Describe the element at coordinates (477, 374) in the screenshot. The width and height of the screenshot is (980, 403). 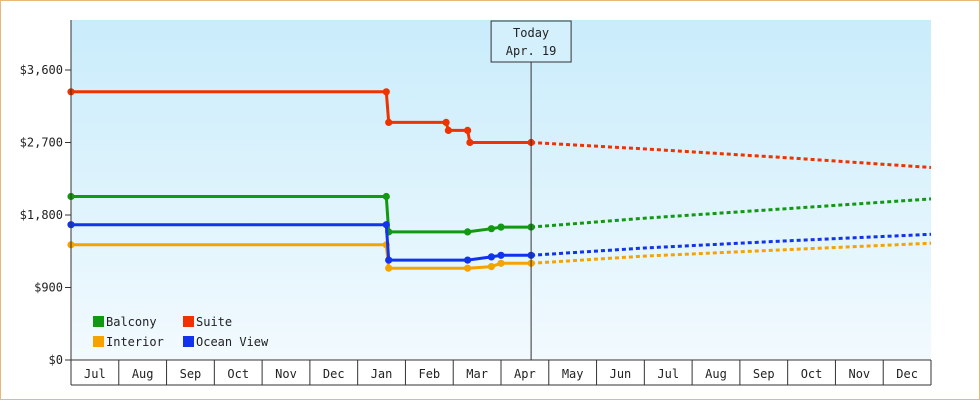
I see `x-tick-label: Mar` at that location.